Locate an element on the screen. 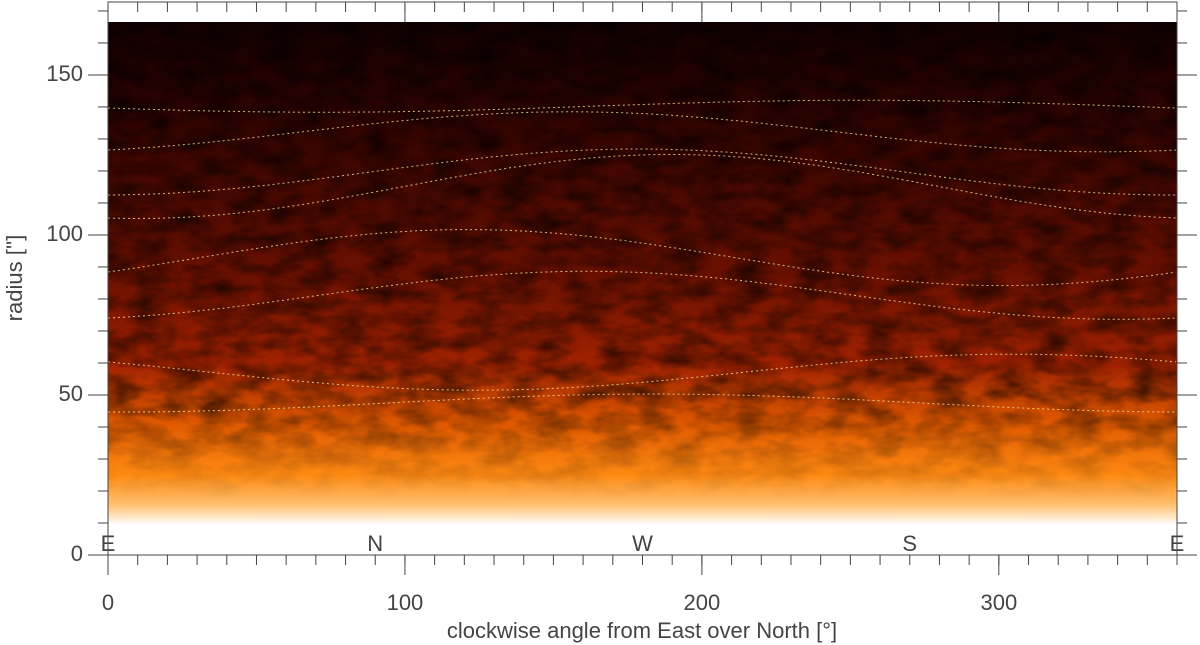 This screenshot has width=1200, height=645. y-axis-label: radius [''] is located at coordinates (14, 278).